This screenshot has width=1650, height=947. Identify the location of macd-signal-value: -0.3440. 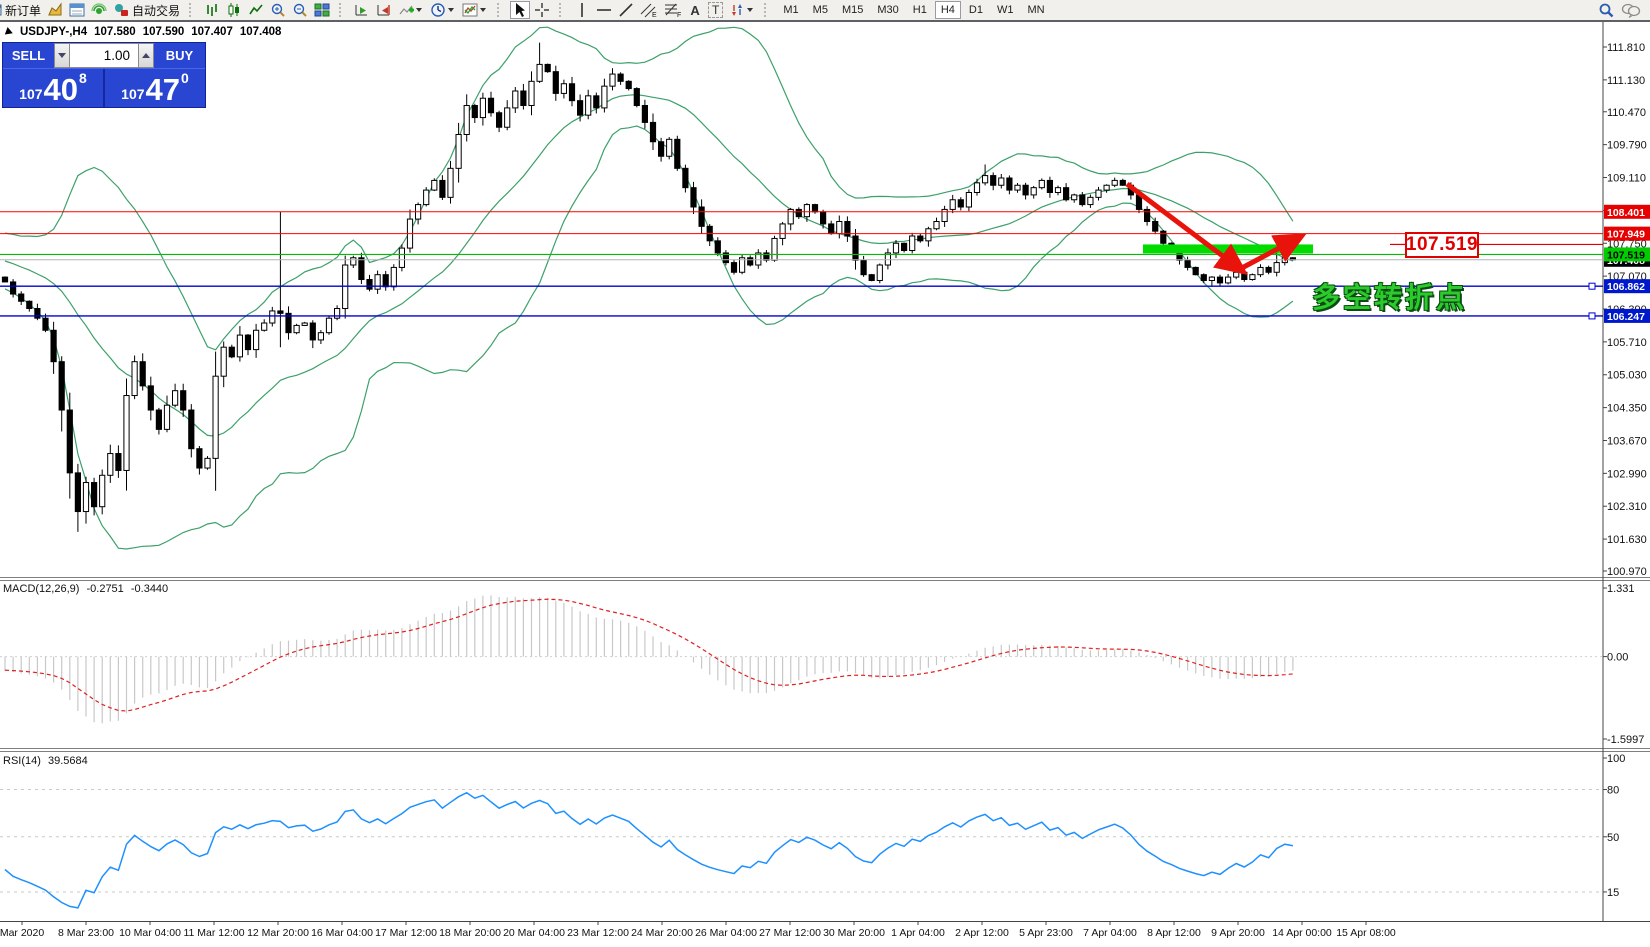
(149, 589).